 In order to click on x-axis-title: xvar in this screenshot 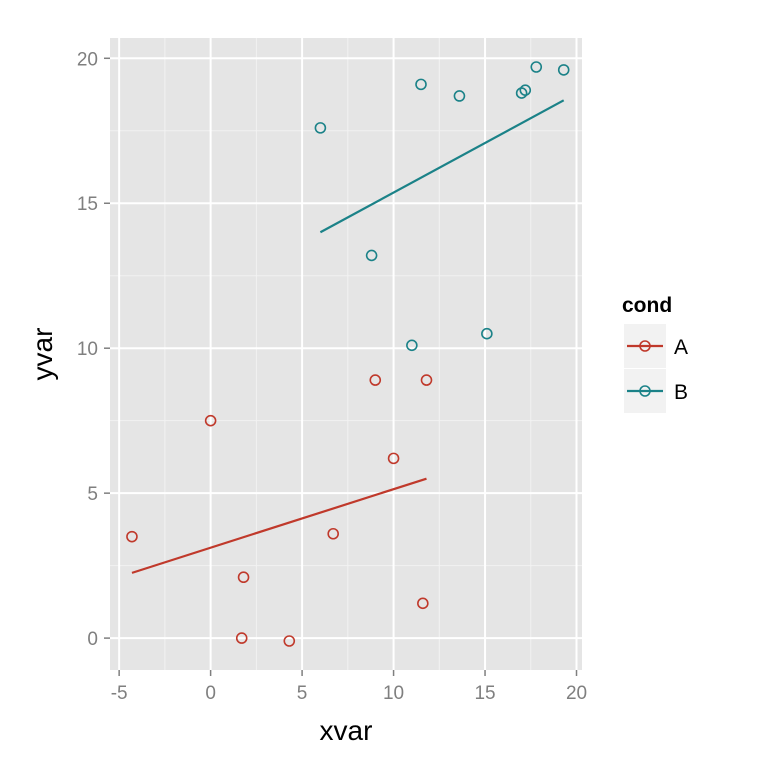, I will do `click(346, 730)`.